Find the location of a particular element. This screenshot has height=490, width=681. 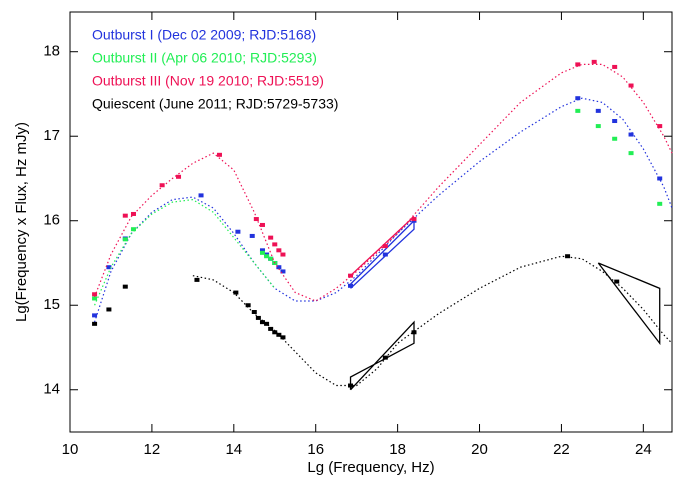

x-tick-label: 16 is located at coordinates (315, 449).